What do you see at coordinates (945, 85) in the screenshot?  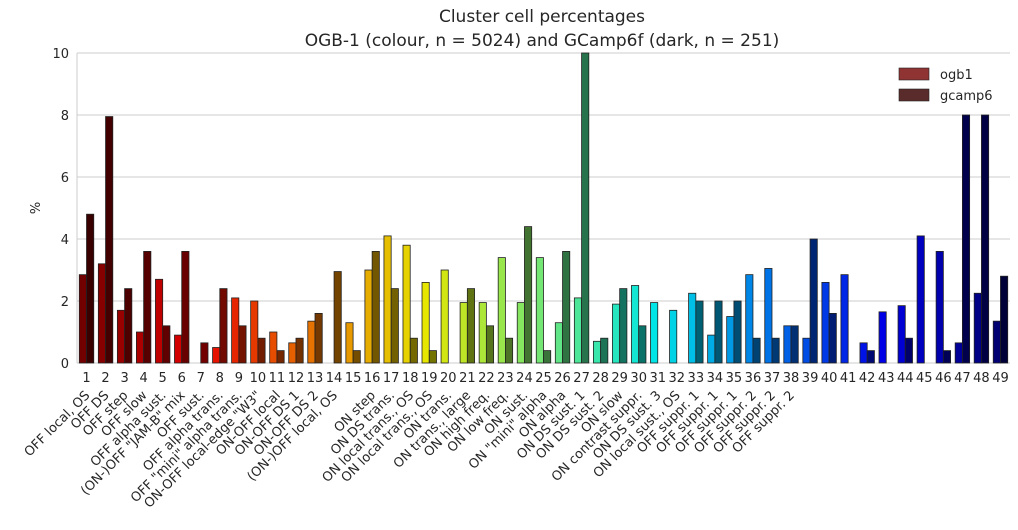 I see `legend: ogb1 gcamp6` at bounding box center [945, 85].